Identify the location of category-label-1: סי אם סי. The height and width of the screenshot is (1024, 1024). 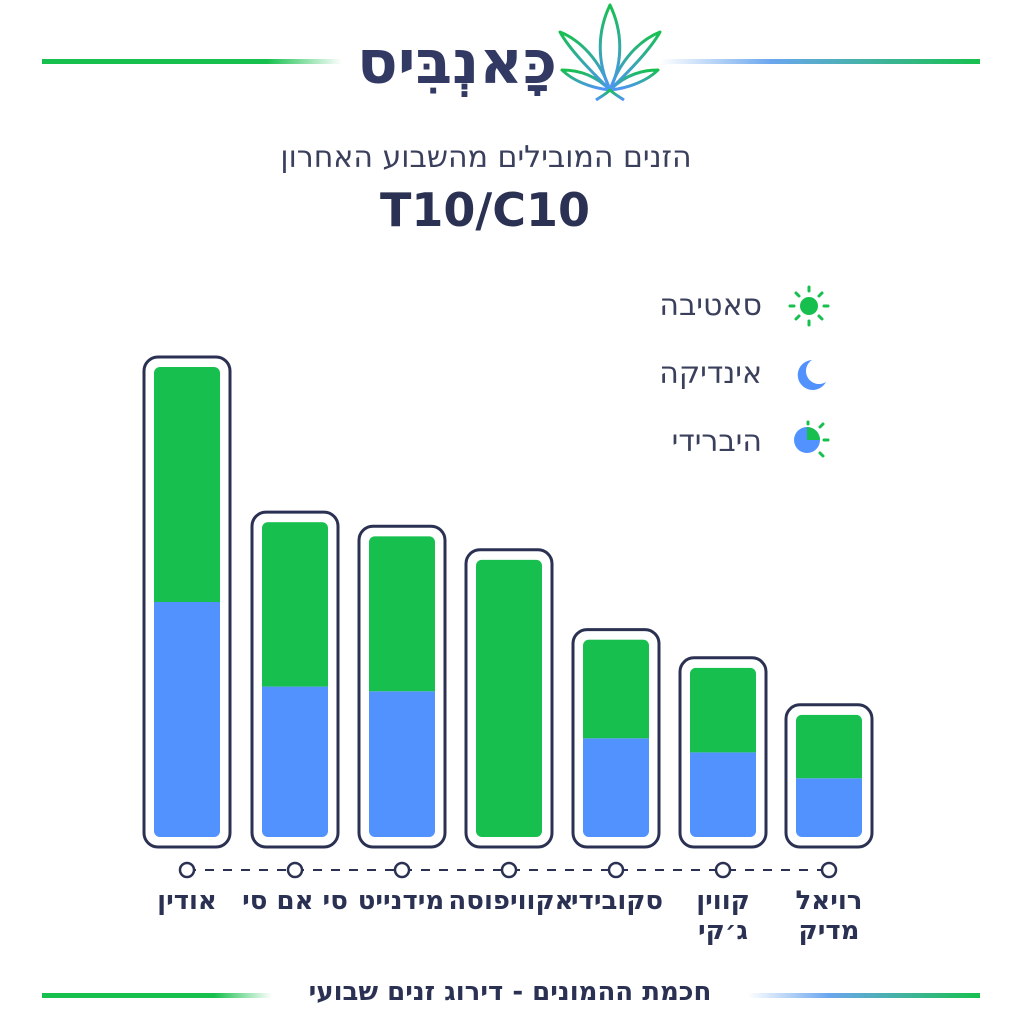
(295, 901).